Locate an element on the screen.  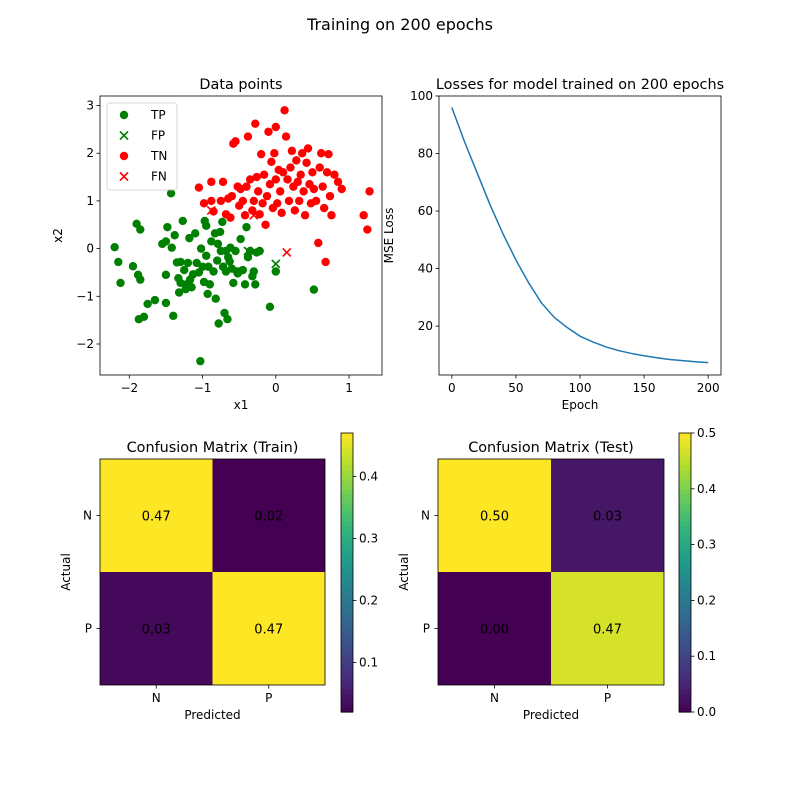
scatter-xtick-label: −1 is located at coordinates (203, 388).